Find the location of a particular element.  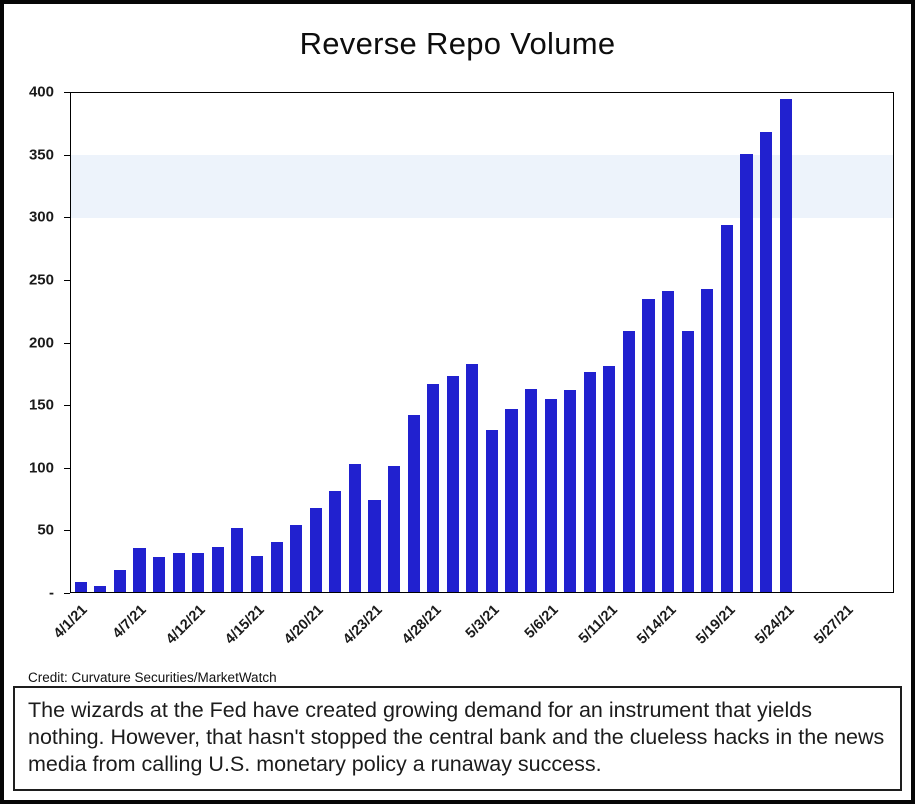

credit-line: Credit: Curvature Securities/MarketWatch is located at coordinates (152, 677).